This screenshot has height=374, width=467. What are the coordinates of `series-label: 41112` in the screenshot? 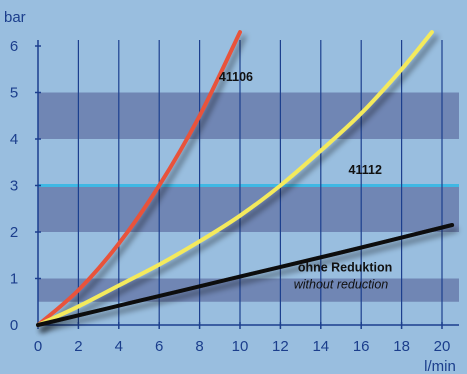 It's located at (365, 170).